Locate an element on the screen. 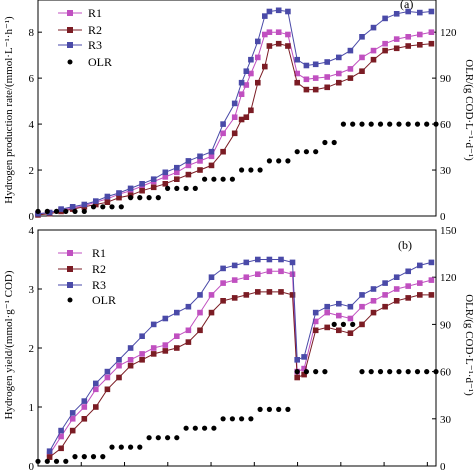 The image size is (474, 474). ytick-label: 1 is located at coordinates (32, 408).